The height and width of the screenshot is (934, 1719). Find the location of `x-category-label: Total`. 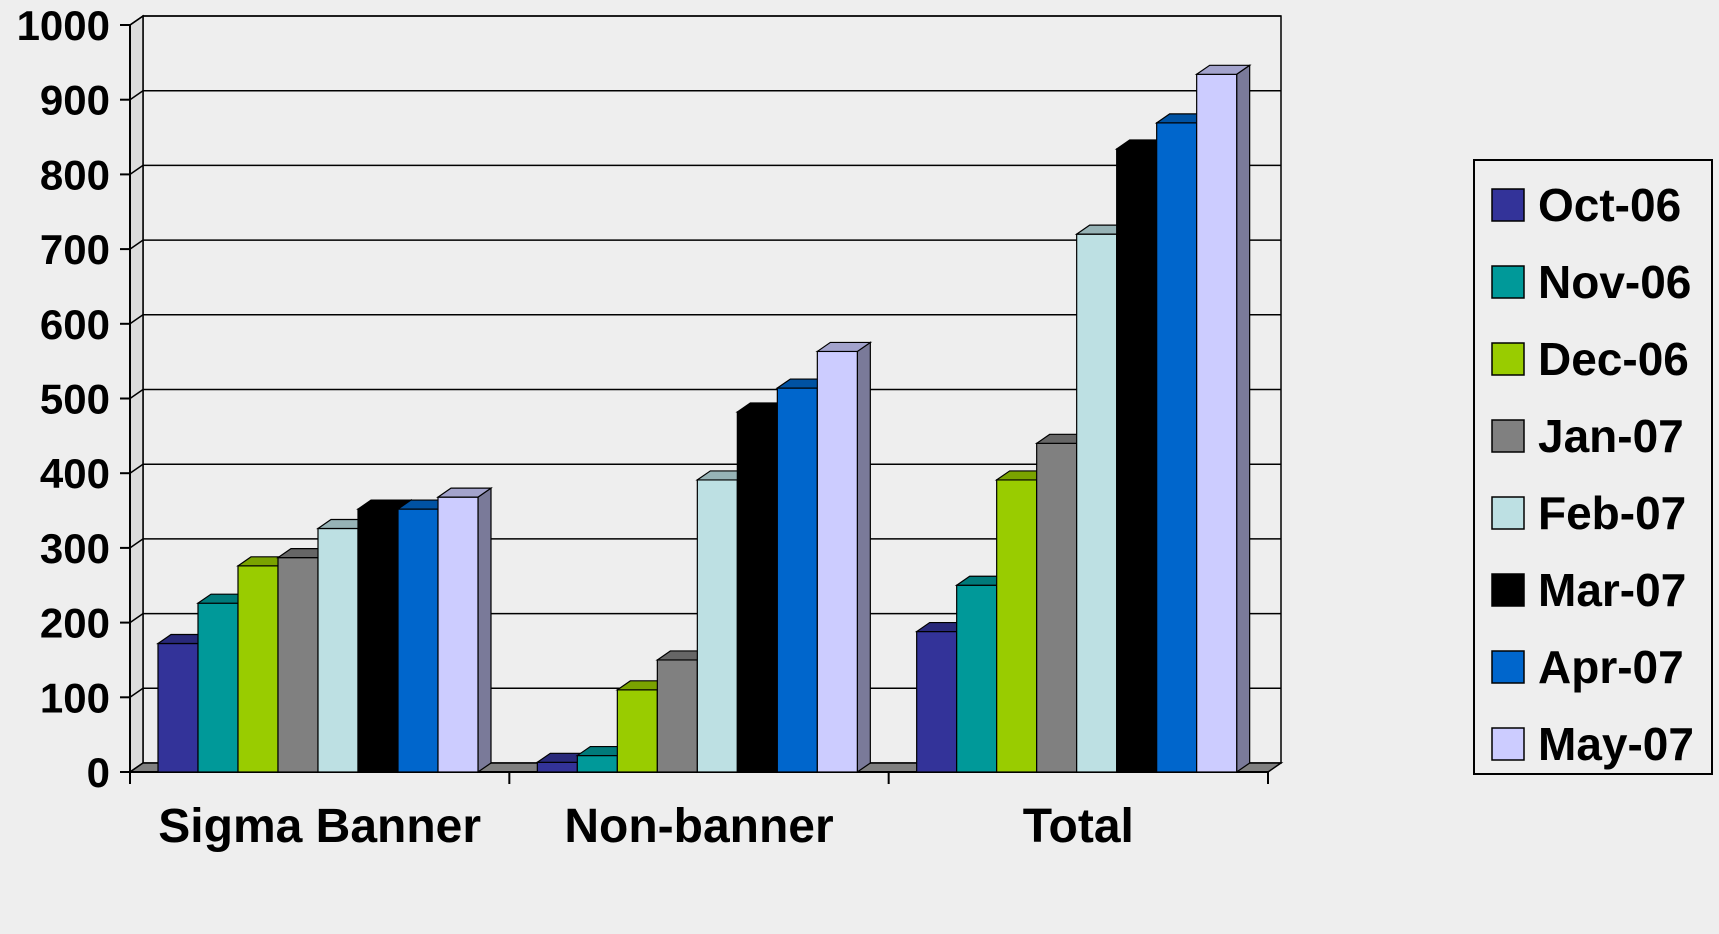

x-category-label: Total is located at coordinates (1078, 826).